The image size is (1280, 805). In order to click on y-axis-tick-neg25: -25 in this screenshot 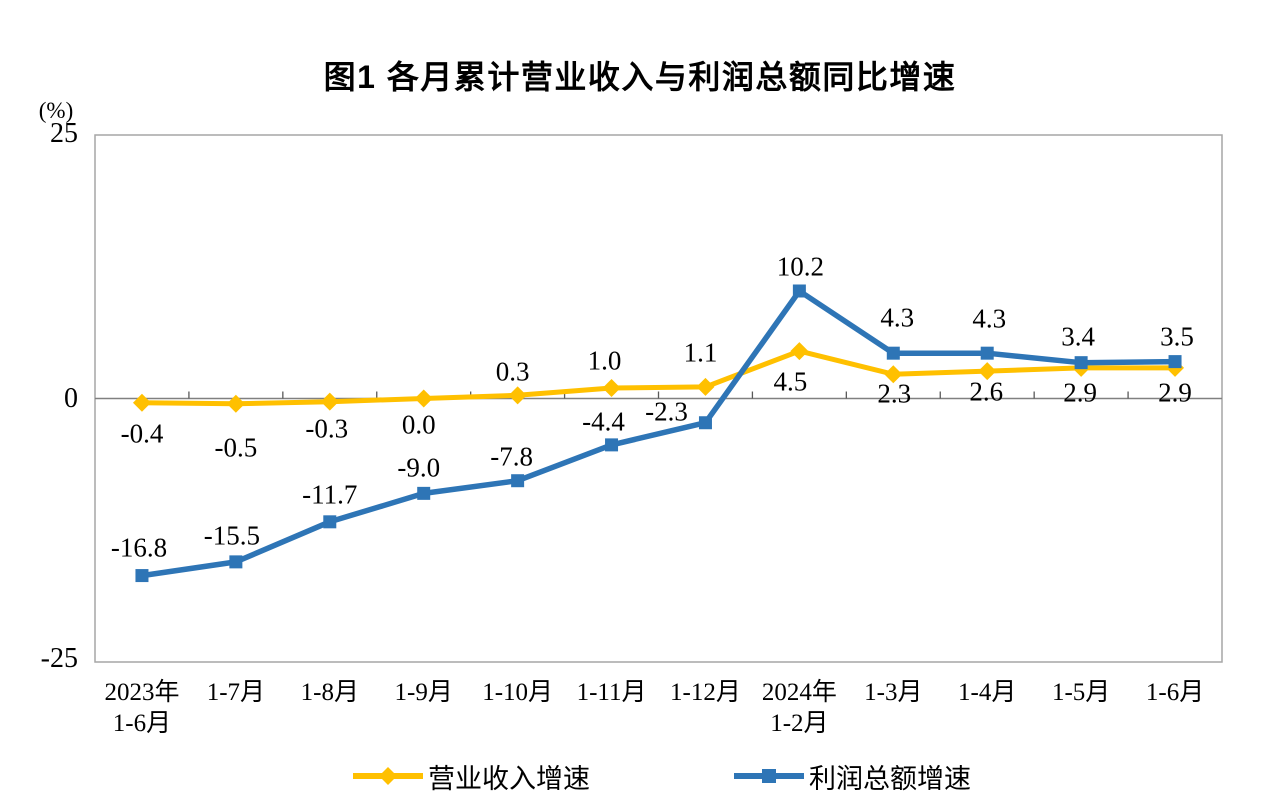, I will do `click(59, 658)`.